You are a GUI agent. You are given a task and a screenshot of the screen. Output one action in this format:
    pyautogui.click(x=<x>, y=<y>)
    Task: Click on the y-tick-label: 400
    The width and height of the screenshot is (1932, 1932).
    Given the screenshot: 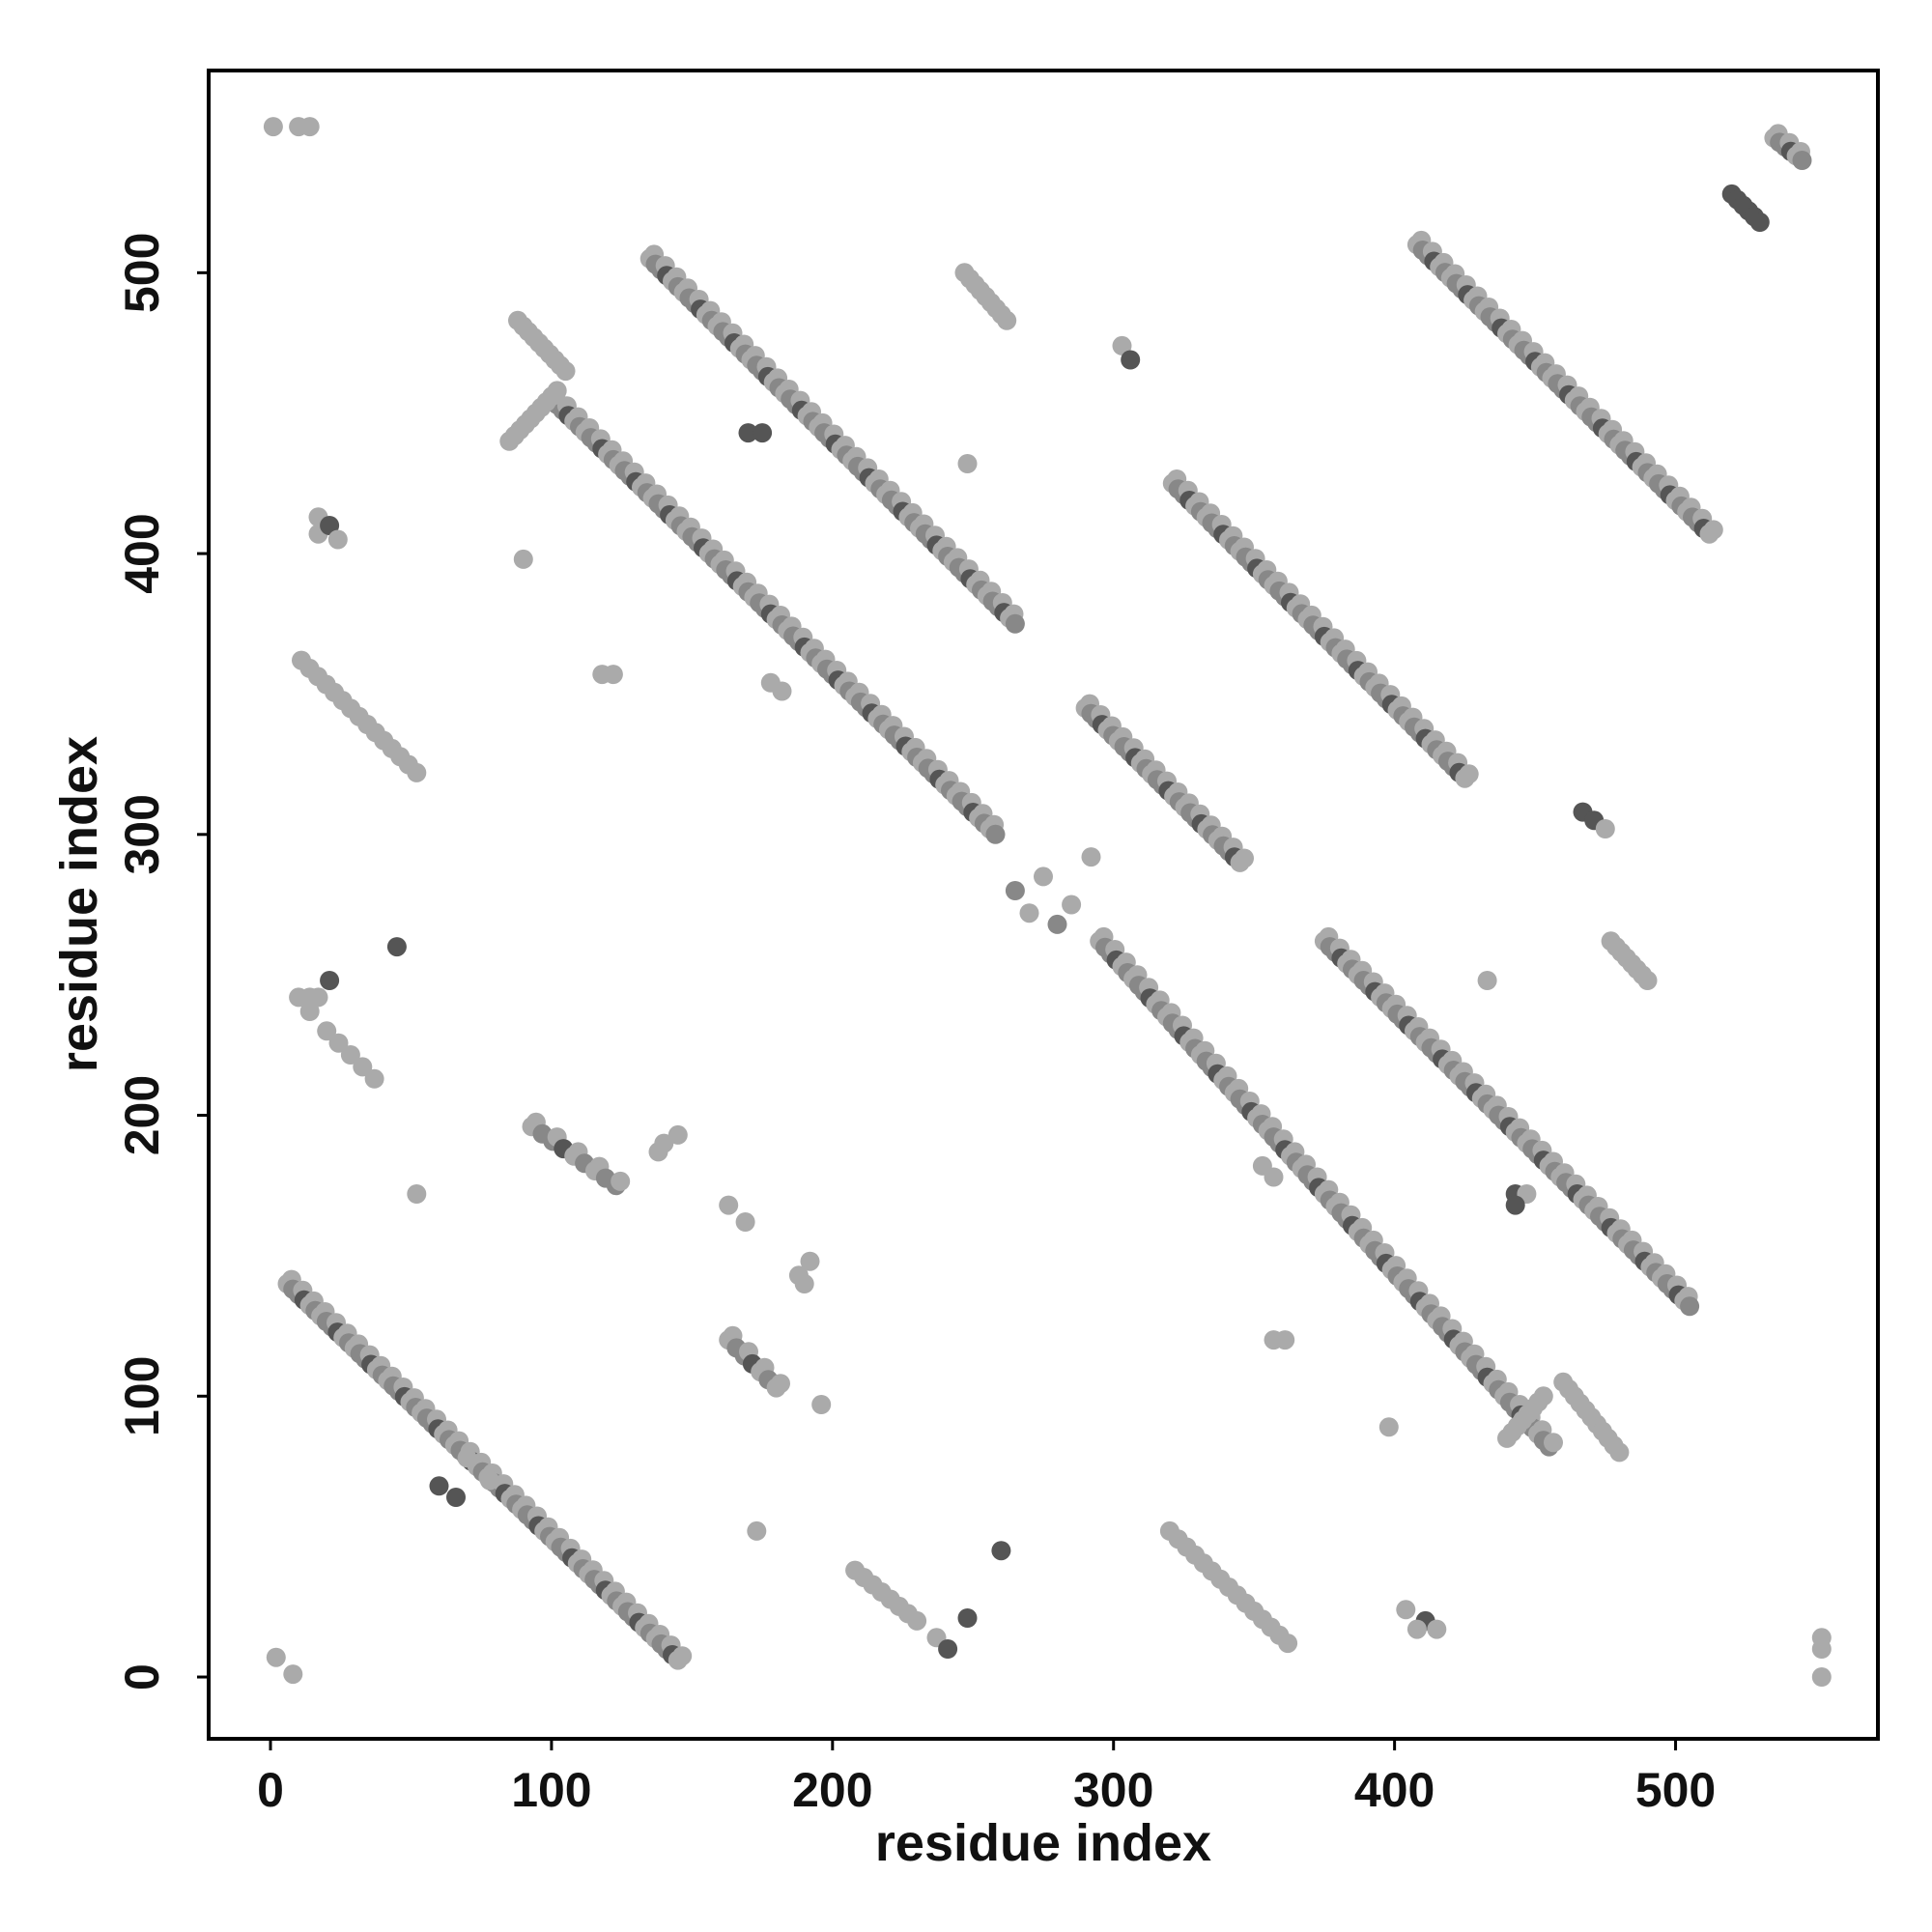 What is the action you would take?
    pyautogui.click(x=142, y=553)
    